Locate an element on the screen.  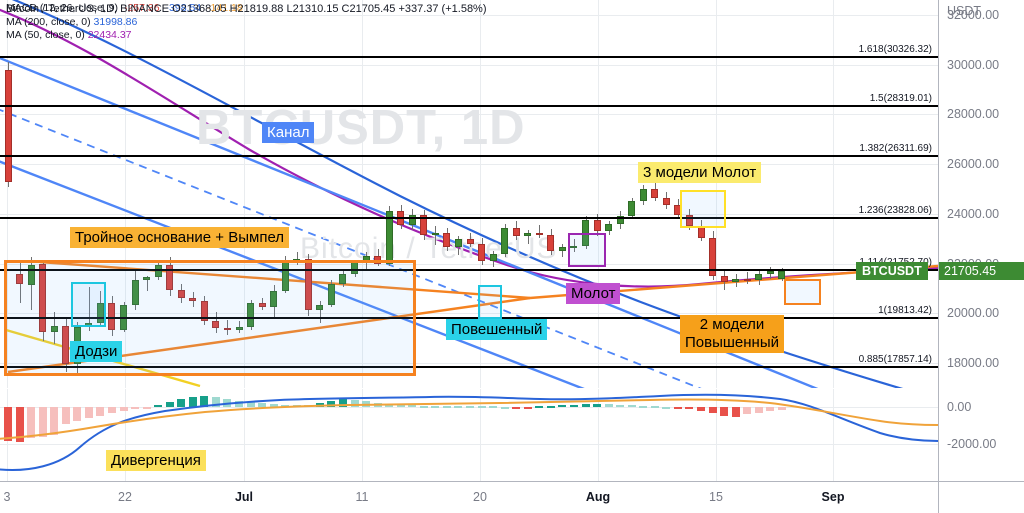
fib-level-label: 0.885(17857.14) is located at coordinates (895, 359).